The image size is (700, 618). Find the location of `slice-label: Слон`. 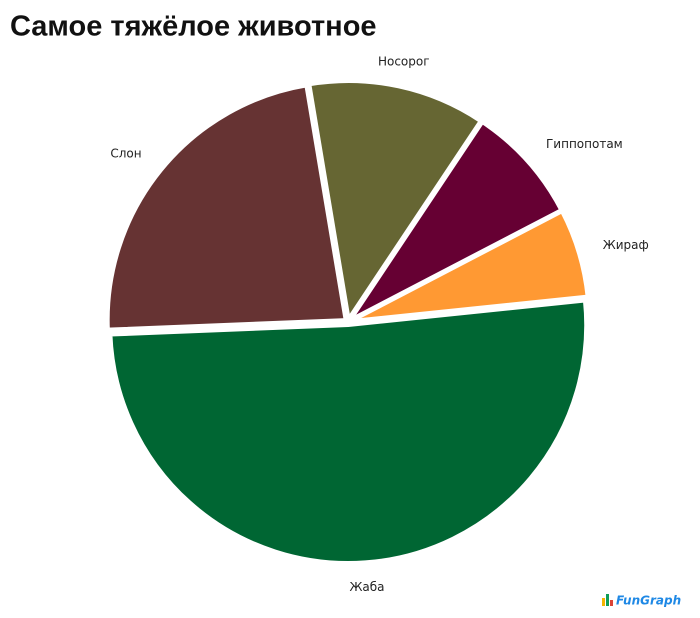

slice-label: Слон is located at coordinates (125, 154).